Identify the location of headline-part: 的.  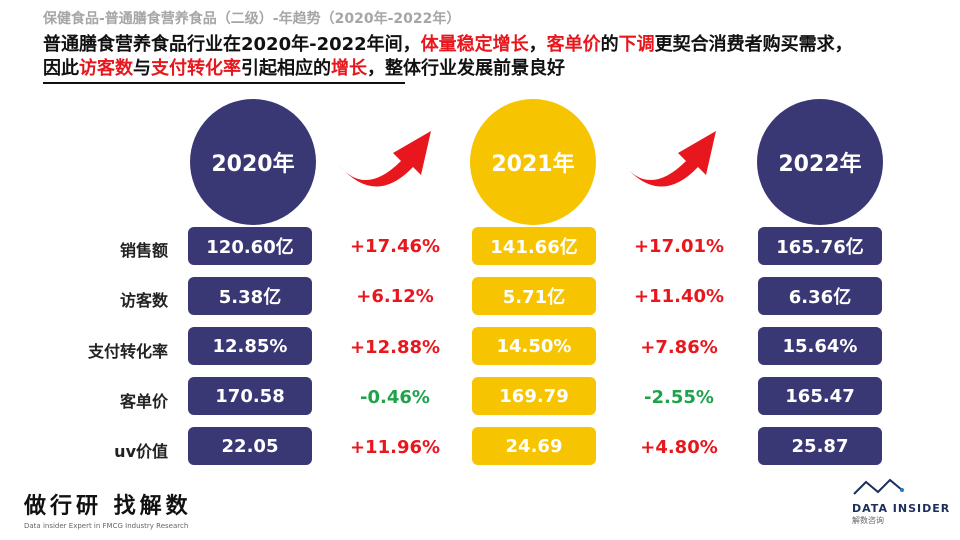
(609, 44).